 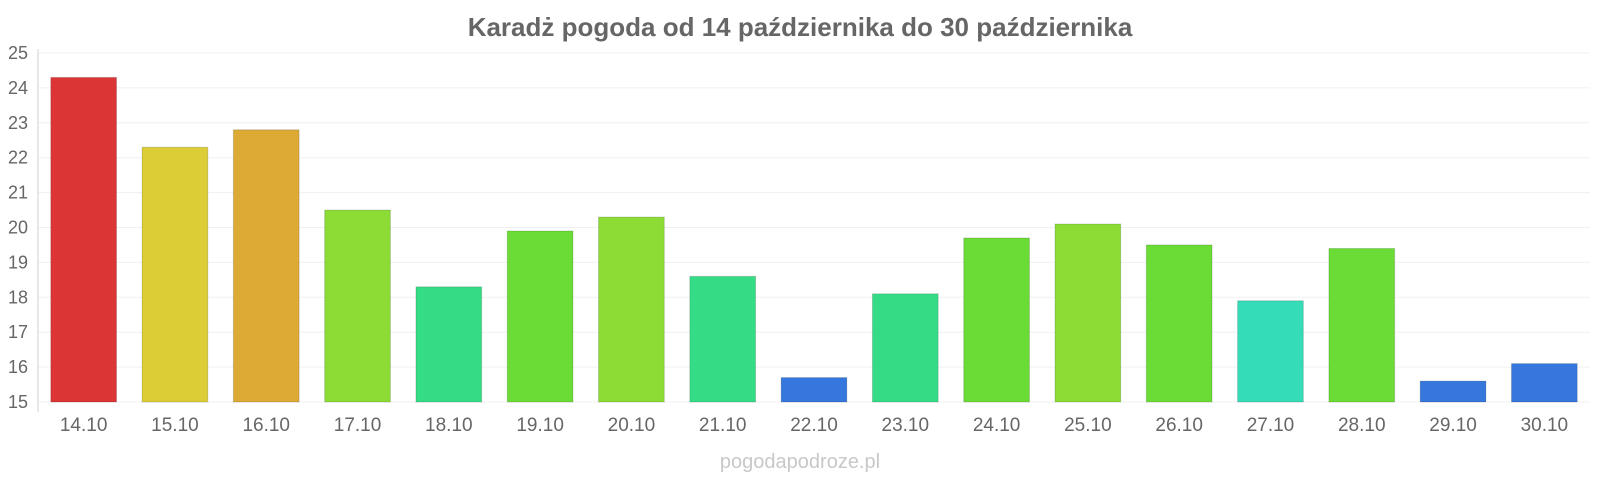 I want to click on bar-22.10, so click(x=814, y=390).